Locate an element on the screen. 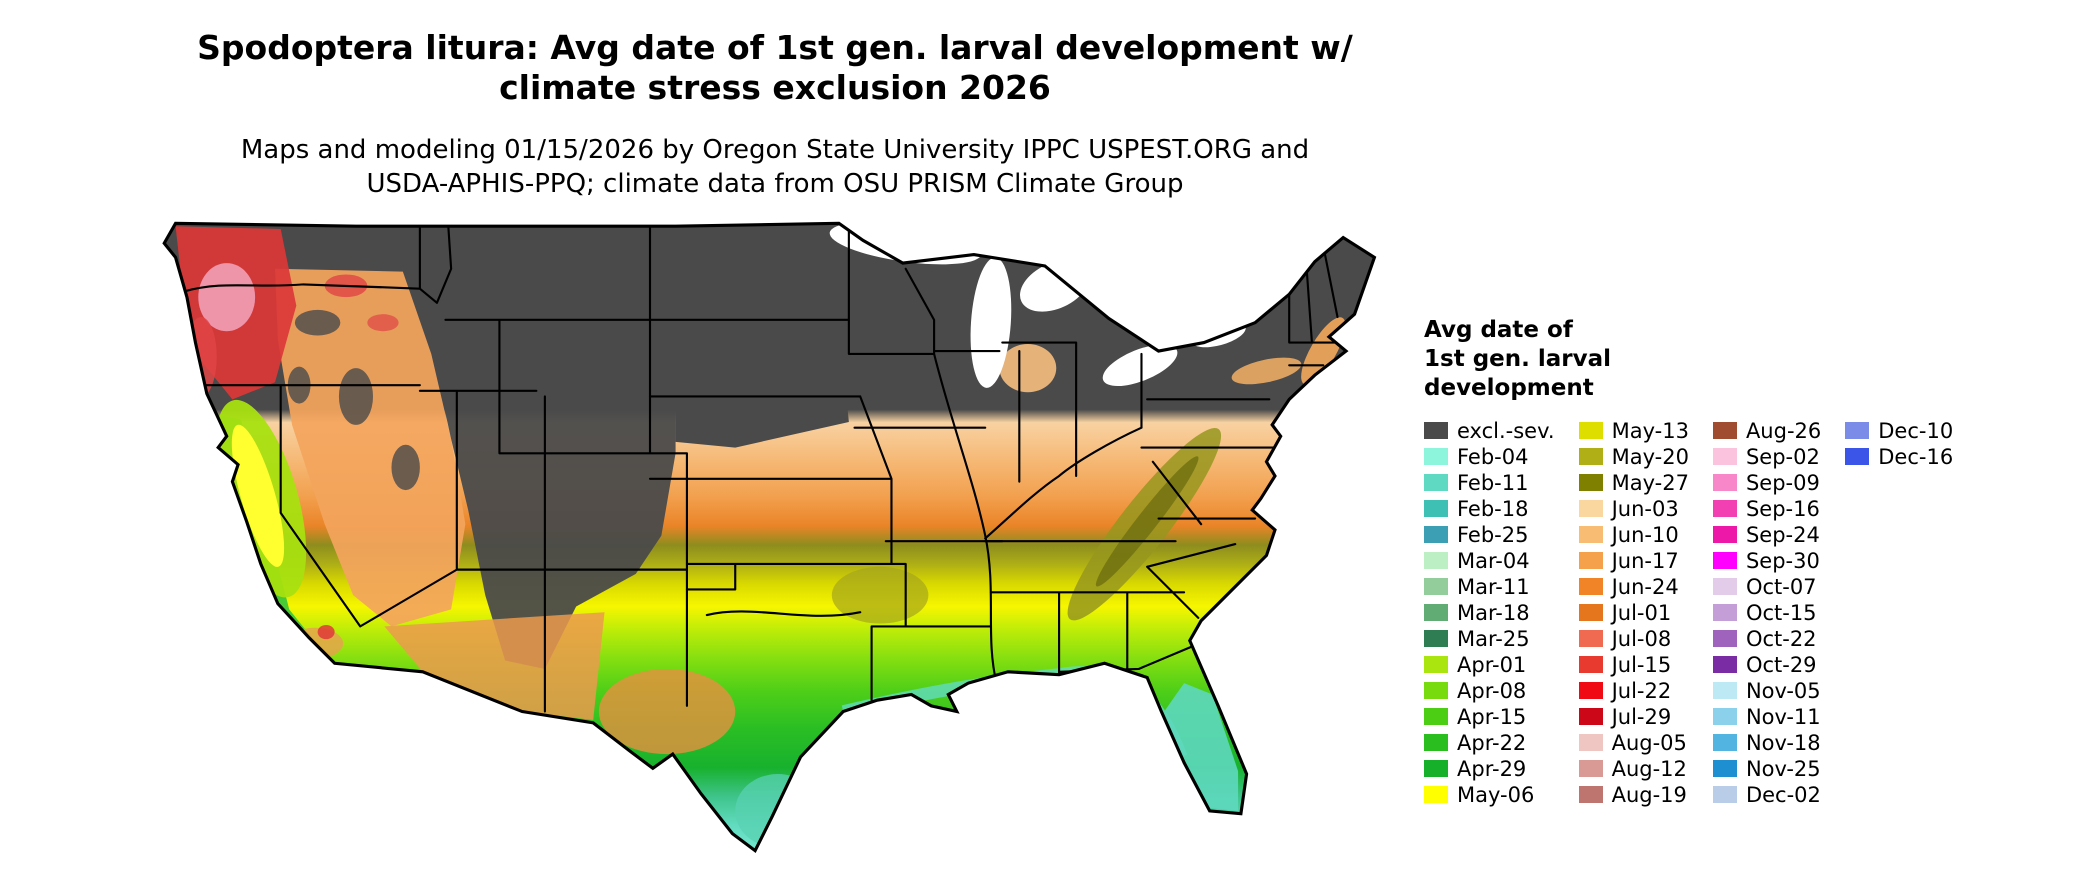  legend-entry: Aug-26 is located at coordinates (1767, 431).